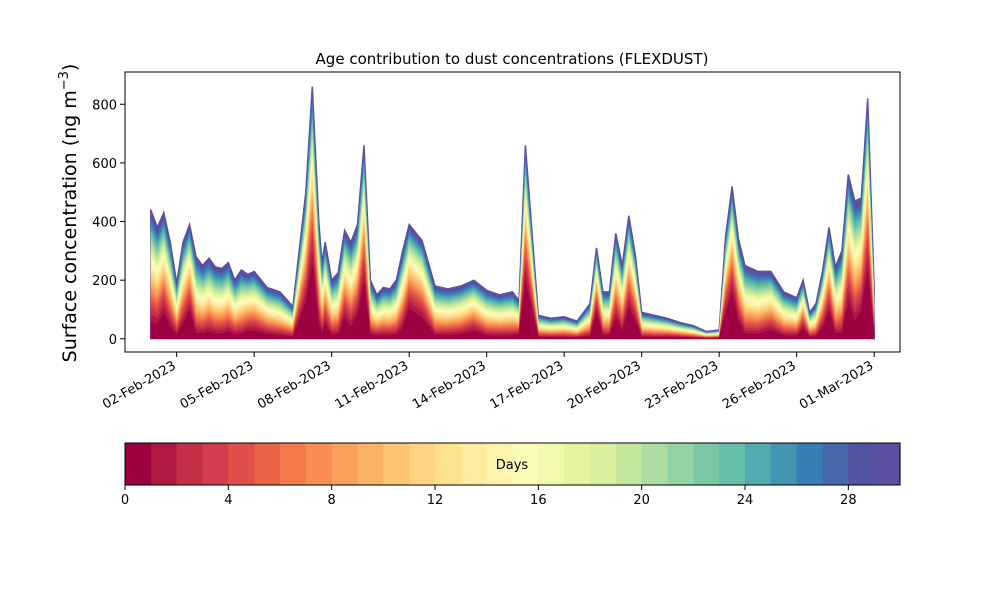  I want to click on colorbar-tick-label: 0, so click(125, 500).